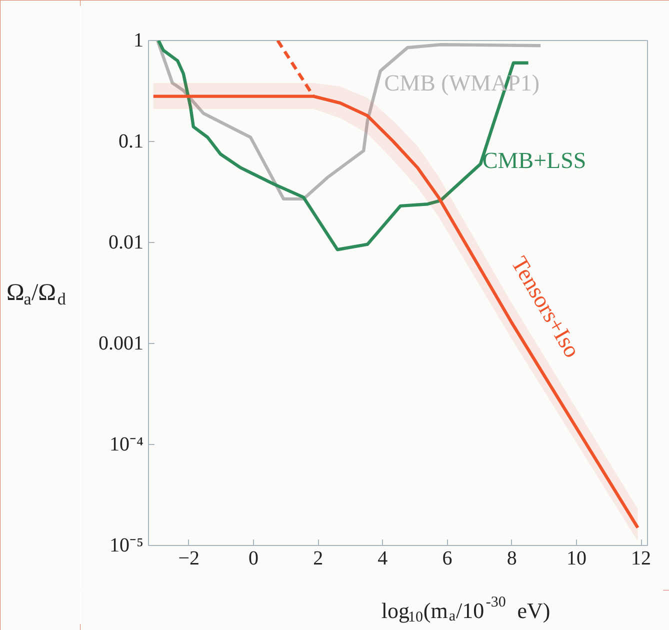 This screenshot has width=669, height=630. What do you see at coordinates (121, 343) in the screenshot?
I see `y-tick-label: 0.001` at bounding box center [121, 343].